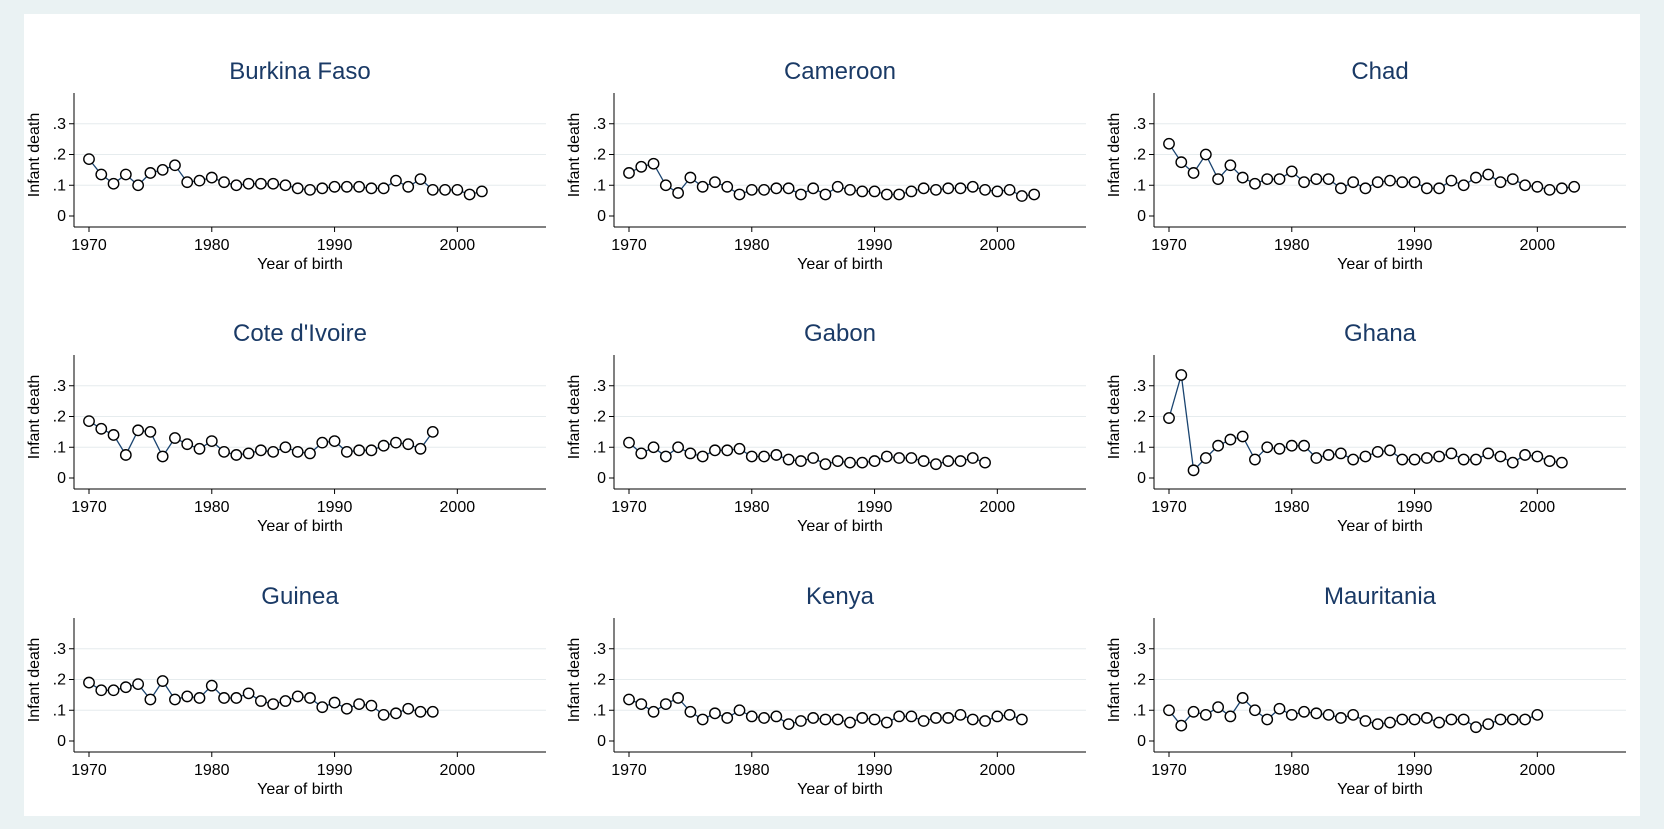 Image resolution: width=1664 pixels, height=829 pixels. Describe the element at coordinates (599, 710) in the screenshot. I see `y-tick-label: .1` at that location.